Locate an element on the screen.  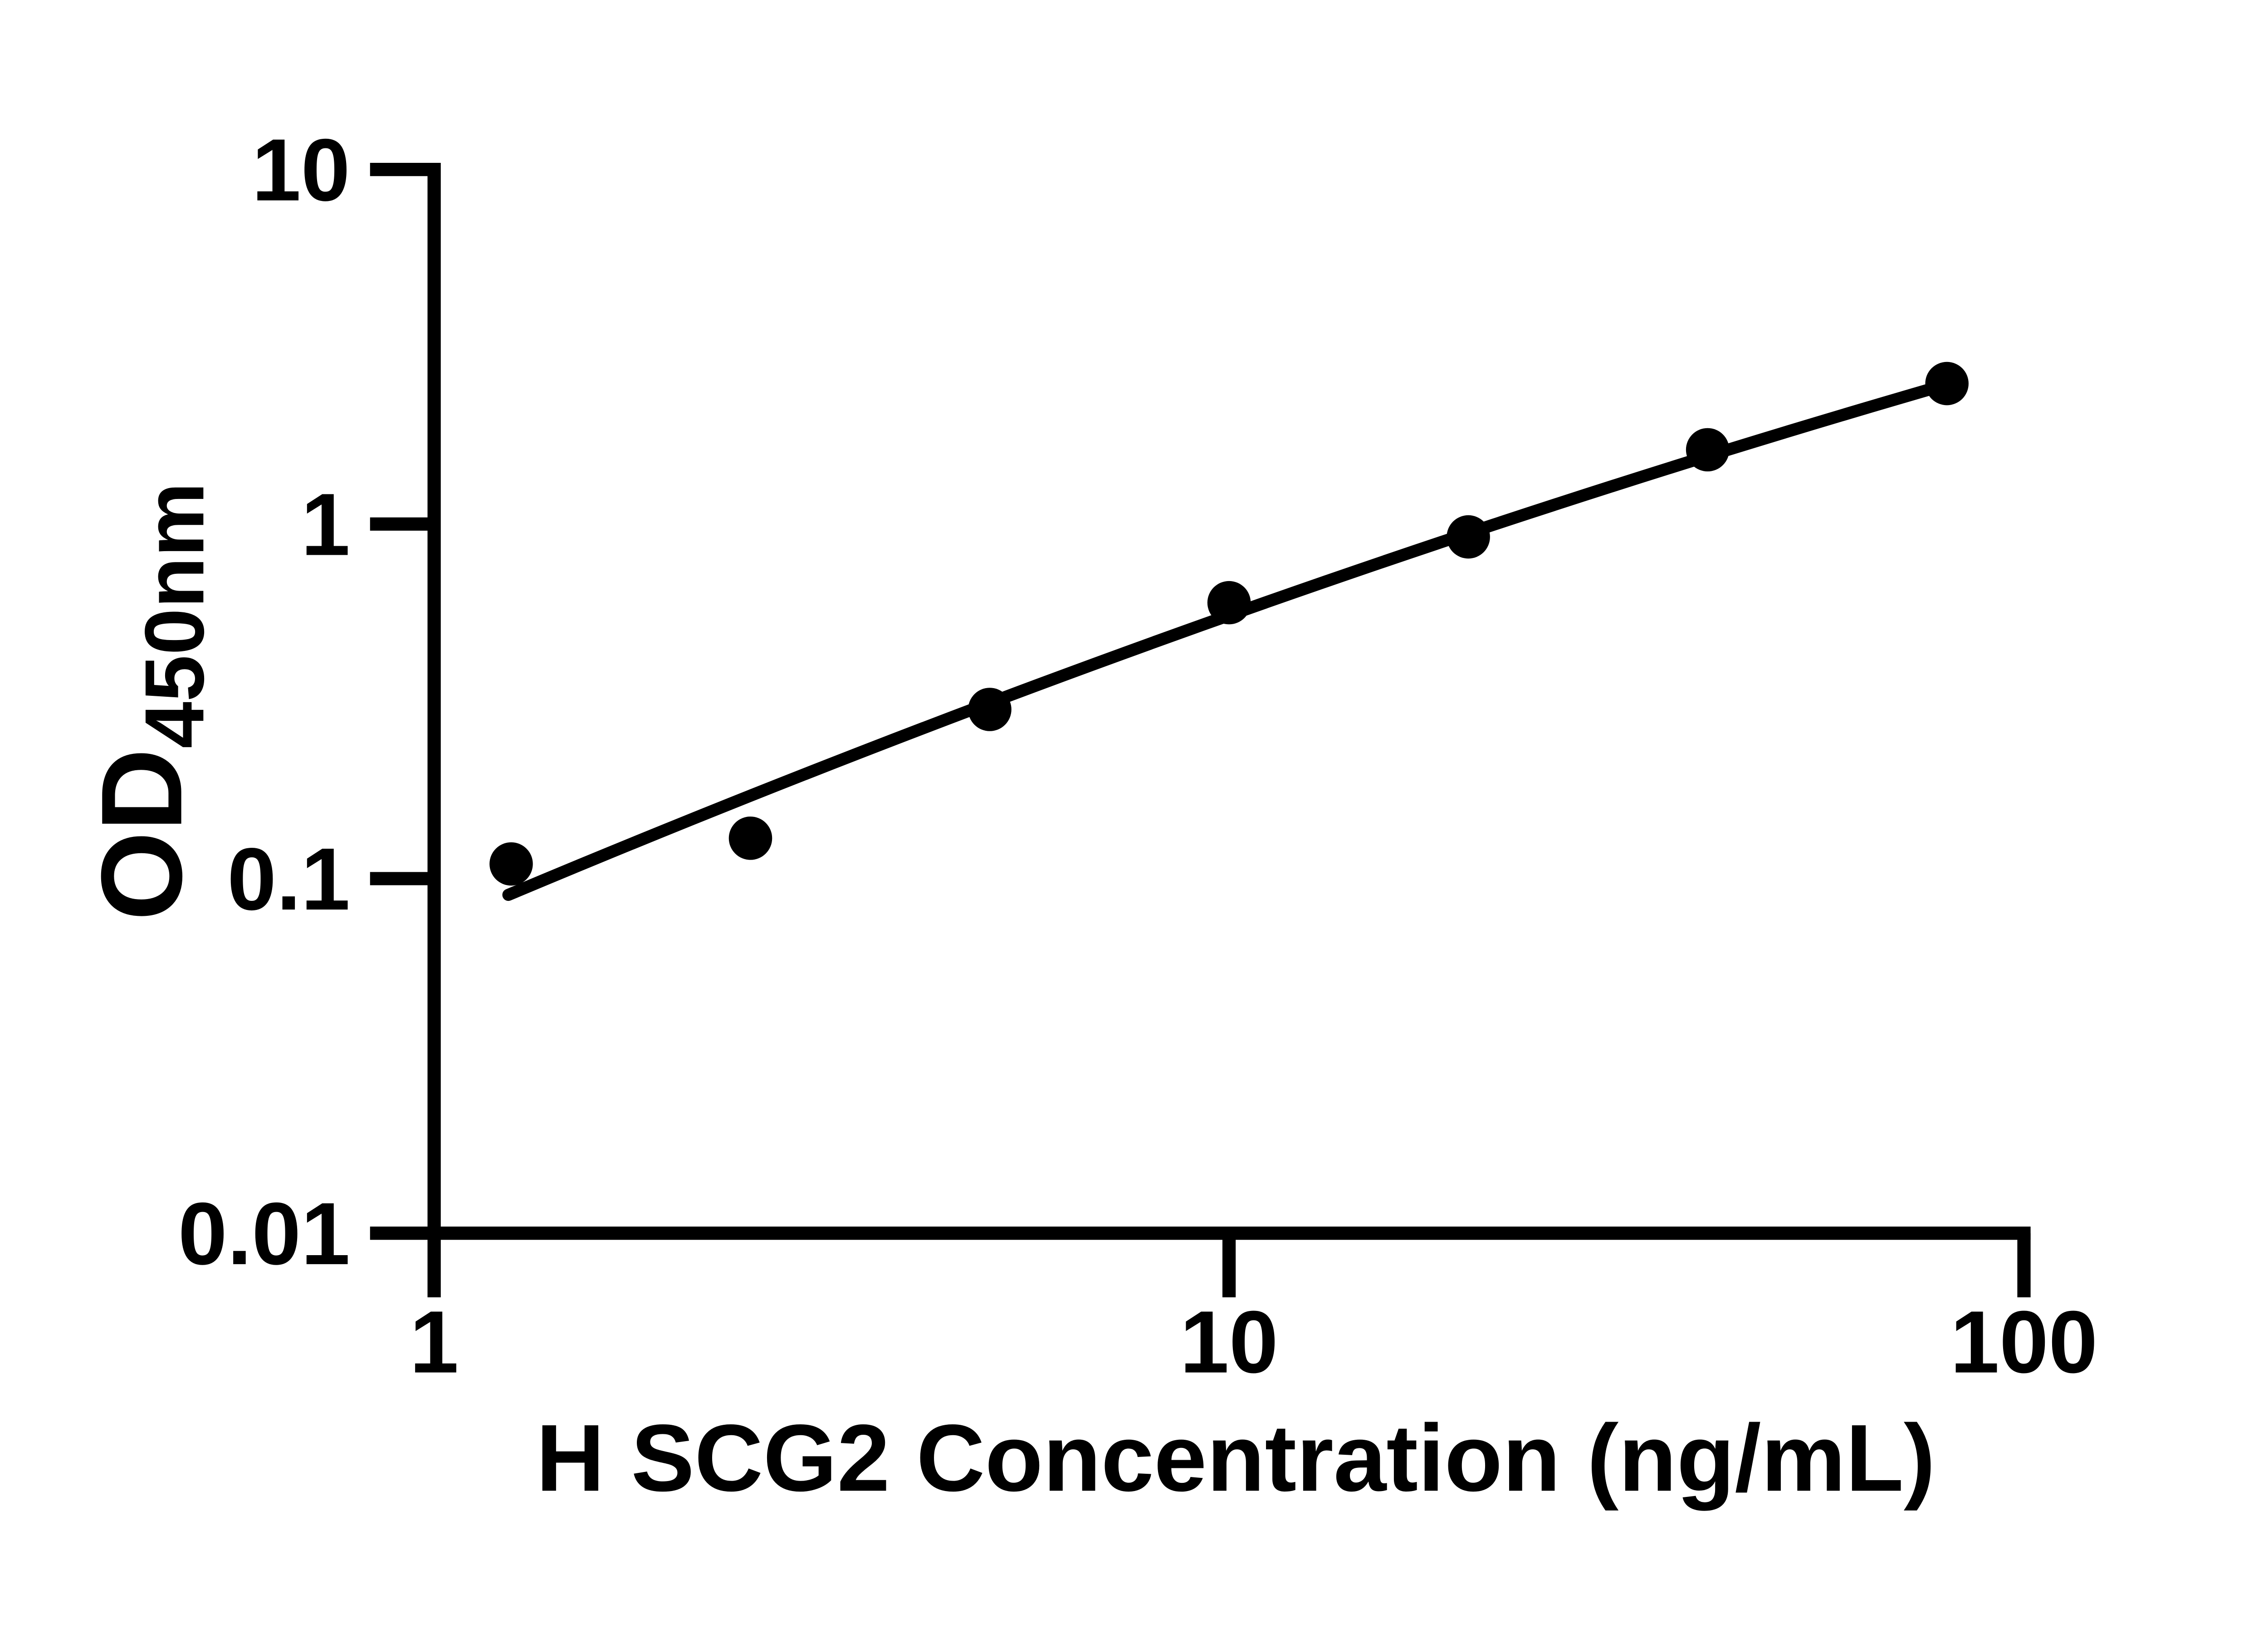
x-tick-label: 1 is located at coordinates (435, 1342).